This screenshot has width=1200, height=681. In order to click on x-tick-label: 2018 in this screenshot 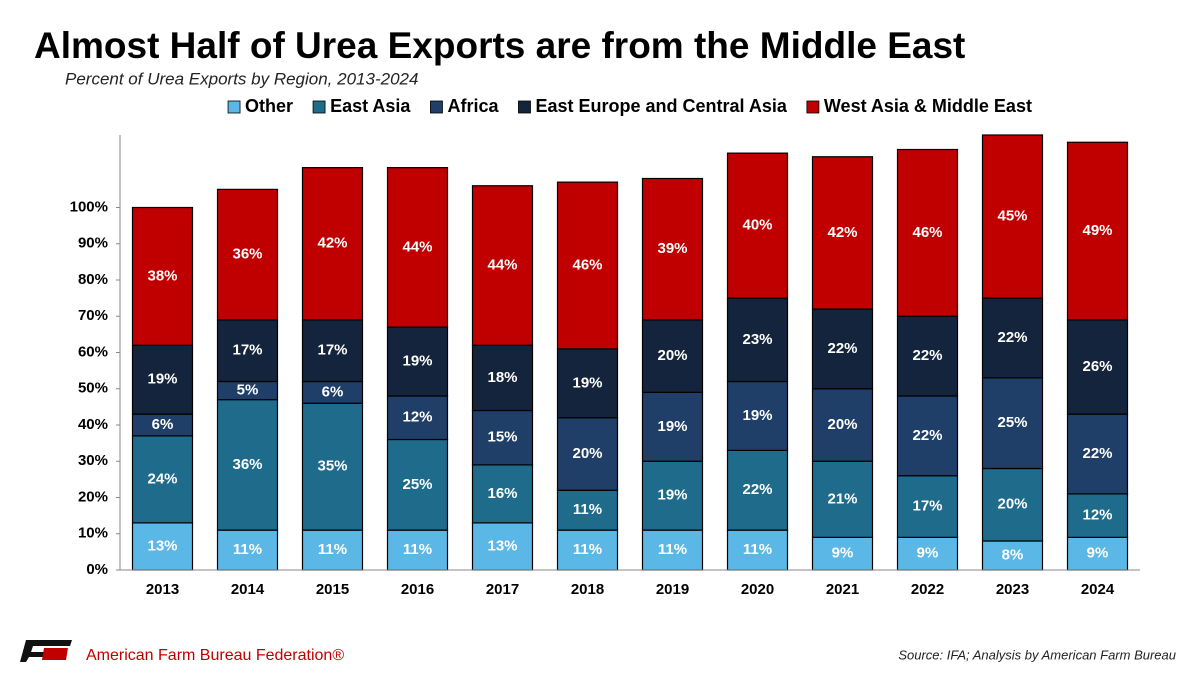, I will do `click(587, 589)`.